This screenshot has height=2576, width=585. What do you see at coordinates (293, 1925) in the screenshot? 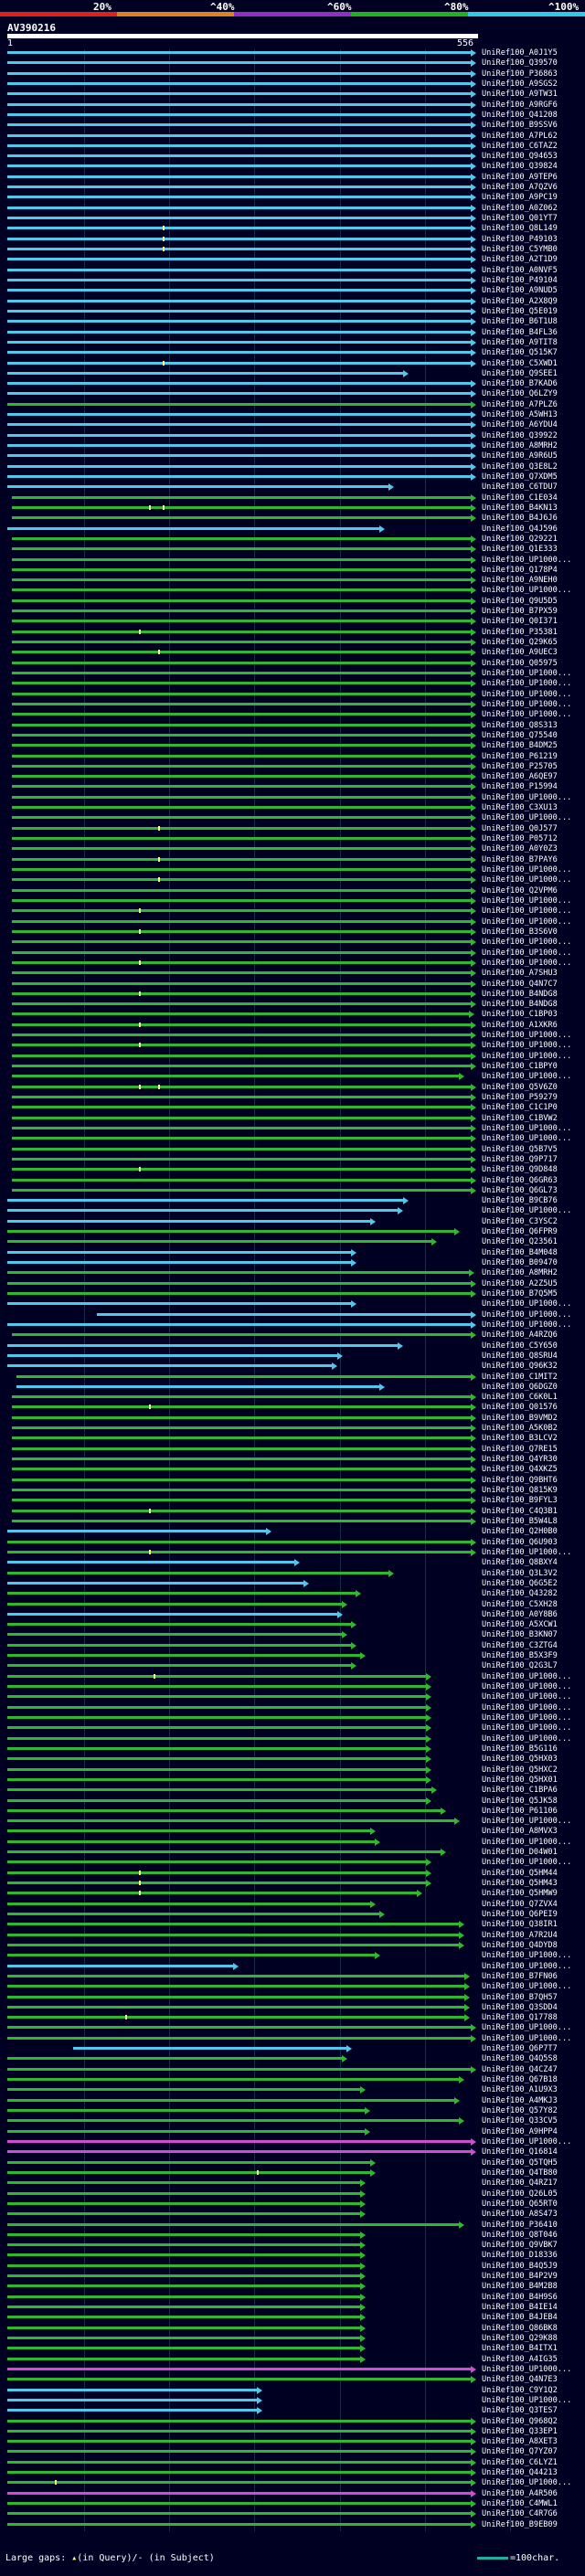
I see `hit-row: UniRef100_Q38IR1` at bounding box center [293, 1925].